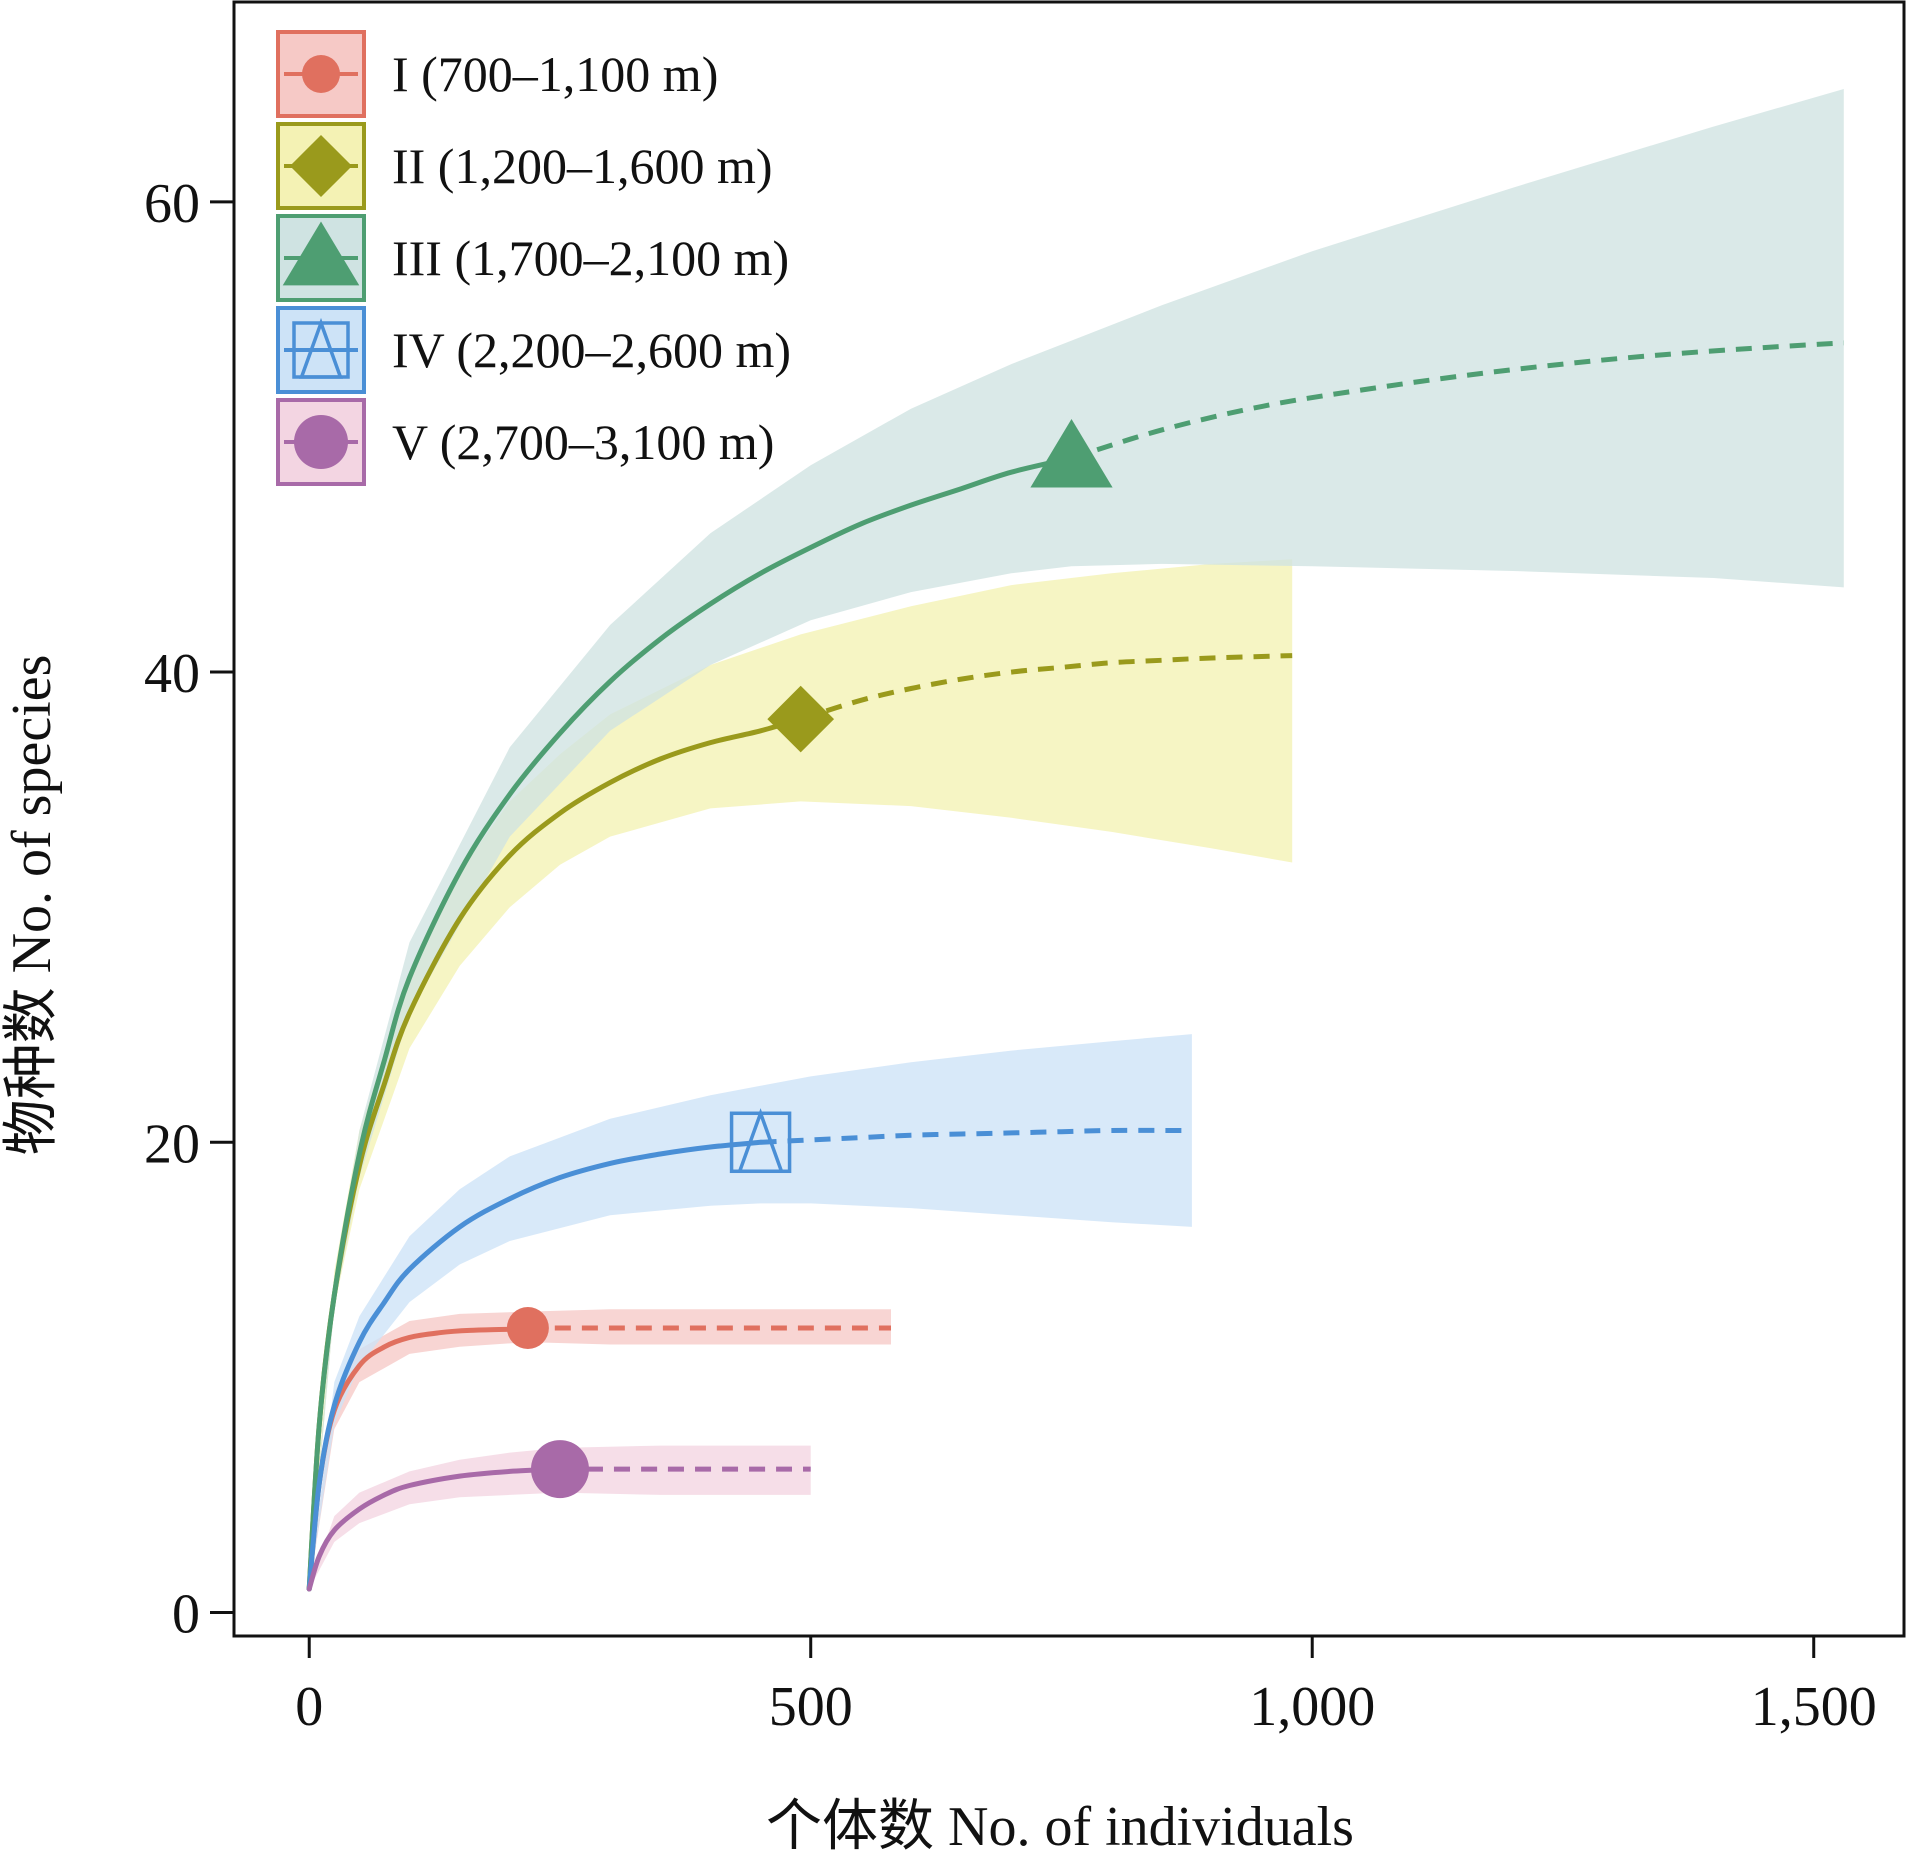 This screenshot has width=1908, height=1853. Describe the element at coordinates (172, 1144) in the screenshot. I see `y-tick-label: 20` at that location.